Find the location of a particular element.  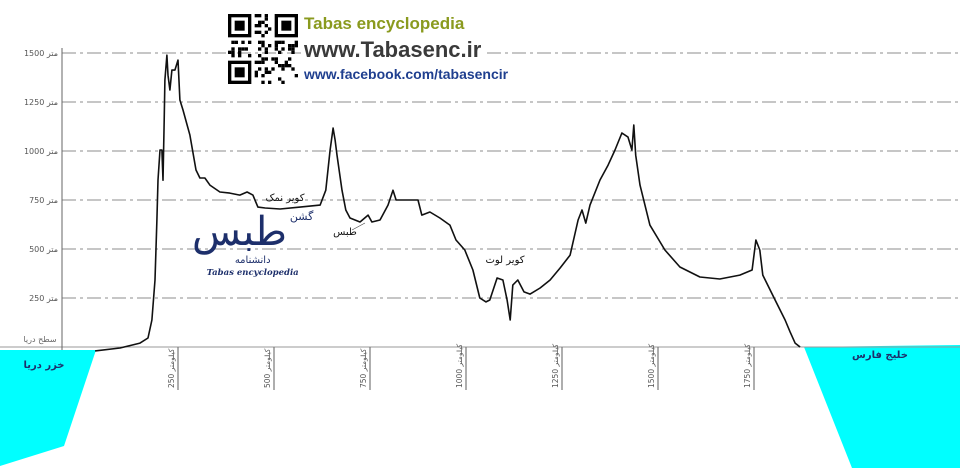

tabas-encyclopedia-logo: طبس گشن دانشنامه Tabas encyclopedia is located at coordinates (252, 244).